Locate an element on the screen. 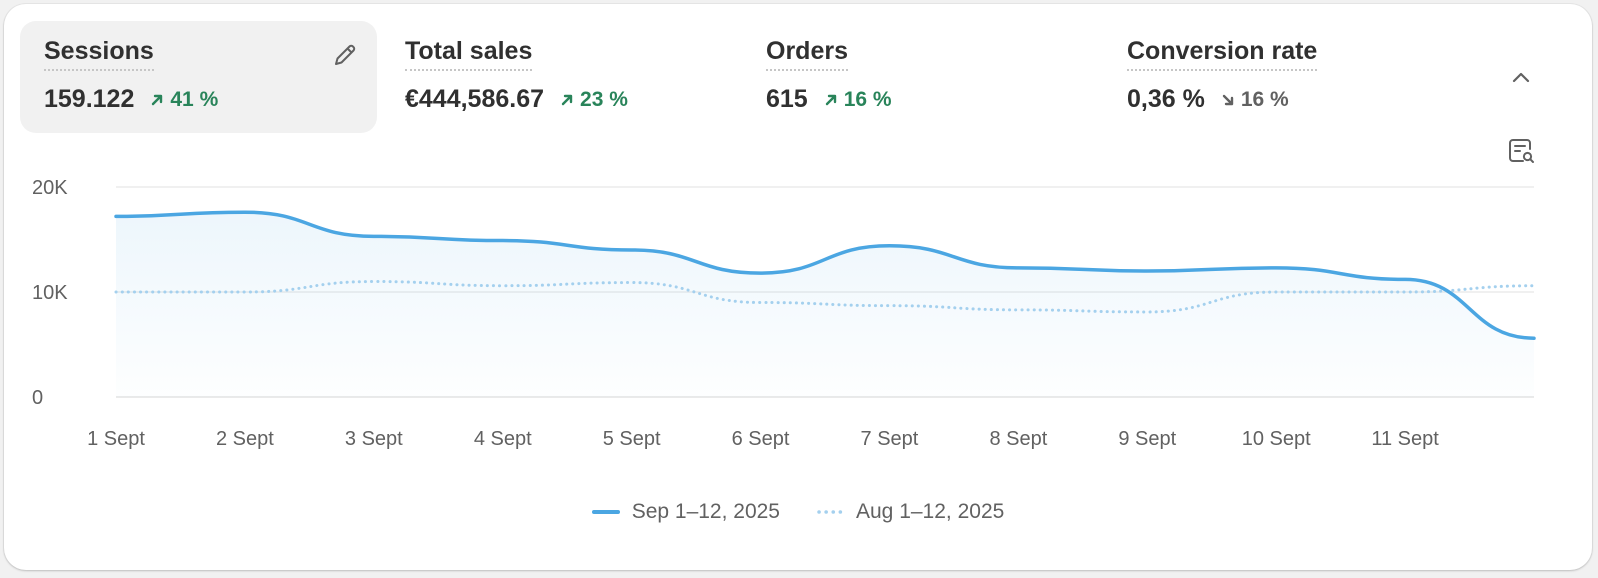  trend-badge-conversion-rate: 16 % is located at coordinates (1255, 100).